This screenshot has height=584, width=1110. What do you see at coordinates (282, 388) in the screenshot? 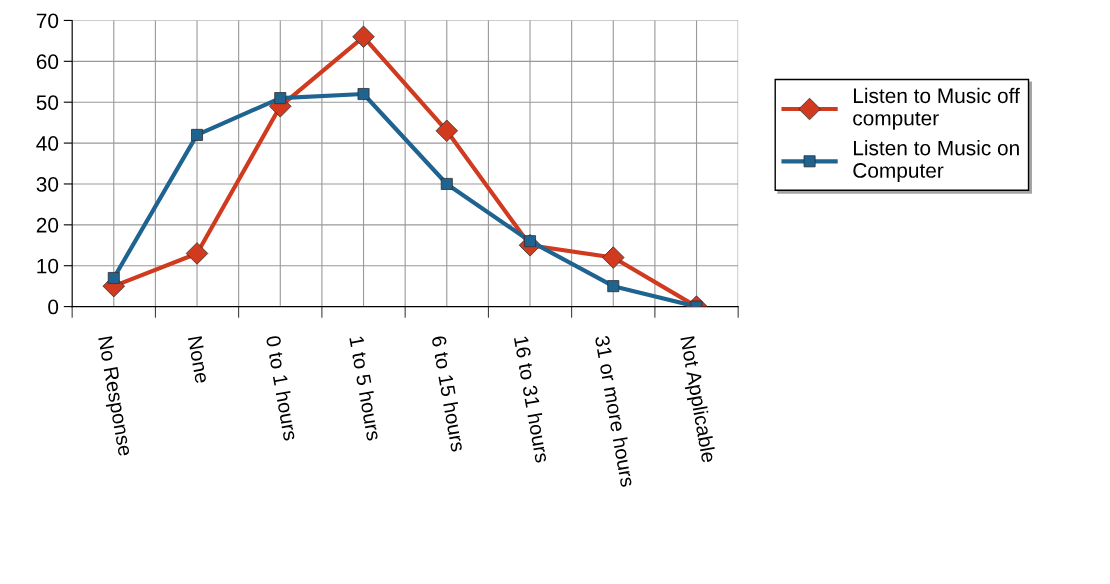
I see `x-tick-label: 0 to 1 hours` at bounding box center [282, 388].